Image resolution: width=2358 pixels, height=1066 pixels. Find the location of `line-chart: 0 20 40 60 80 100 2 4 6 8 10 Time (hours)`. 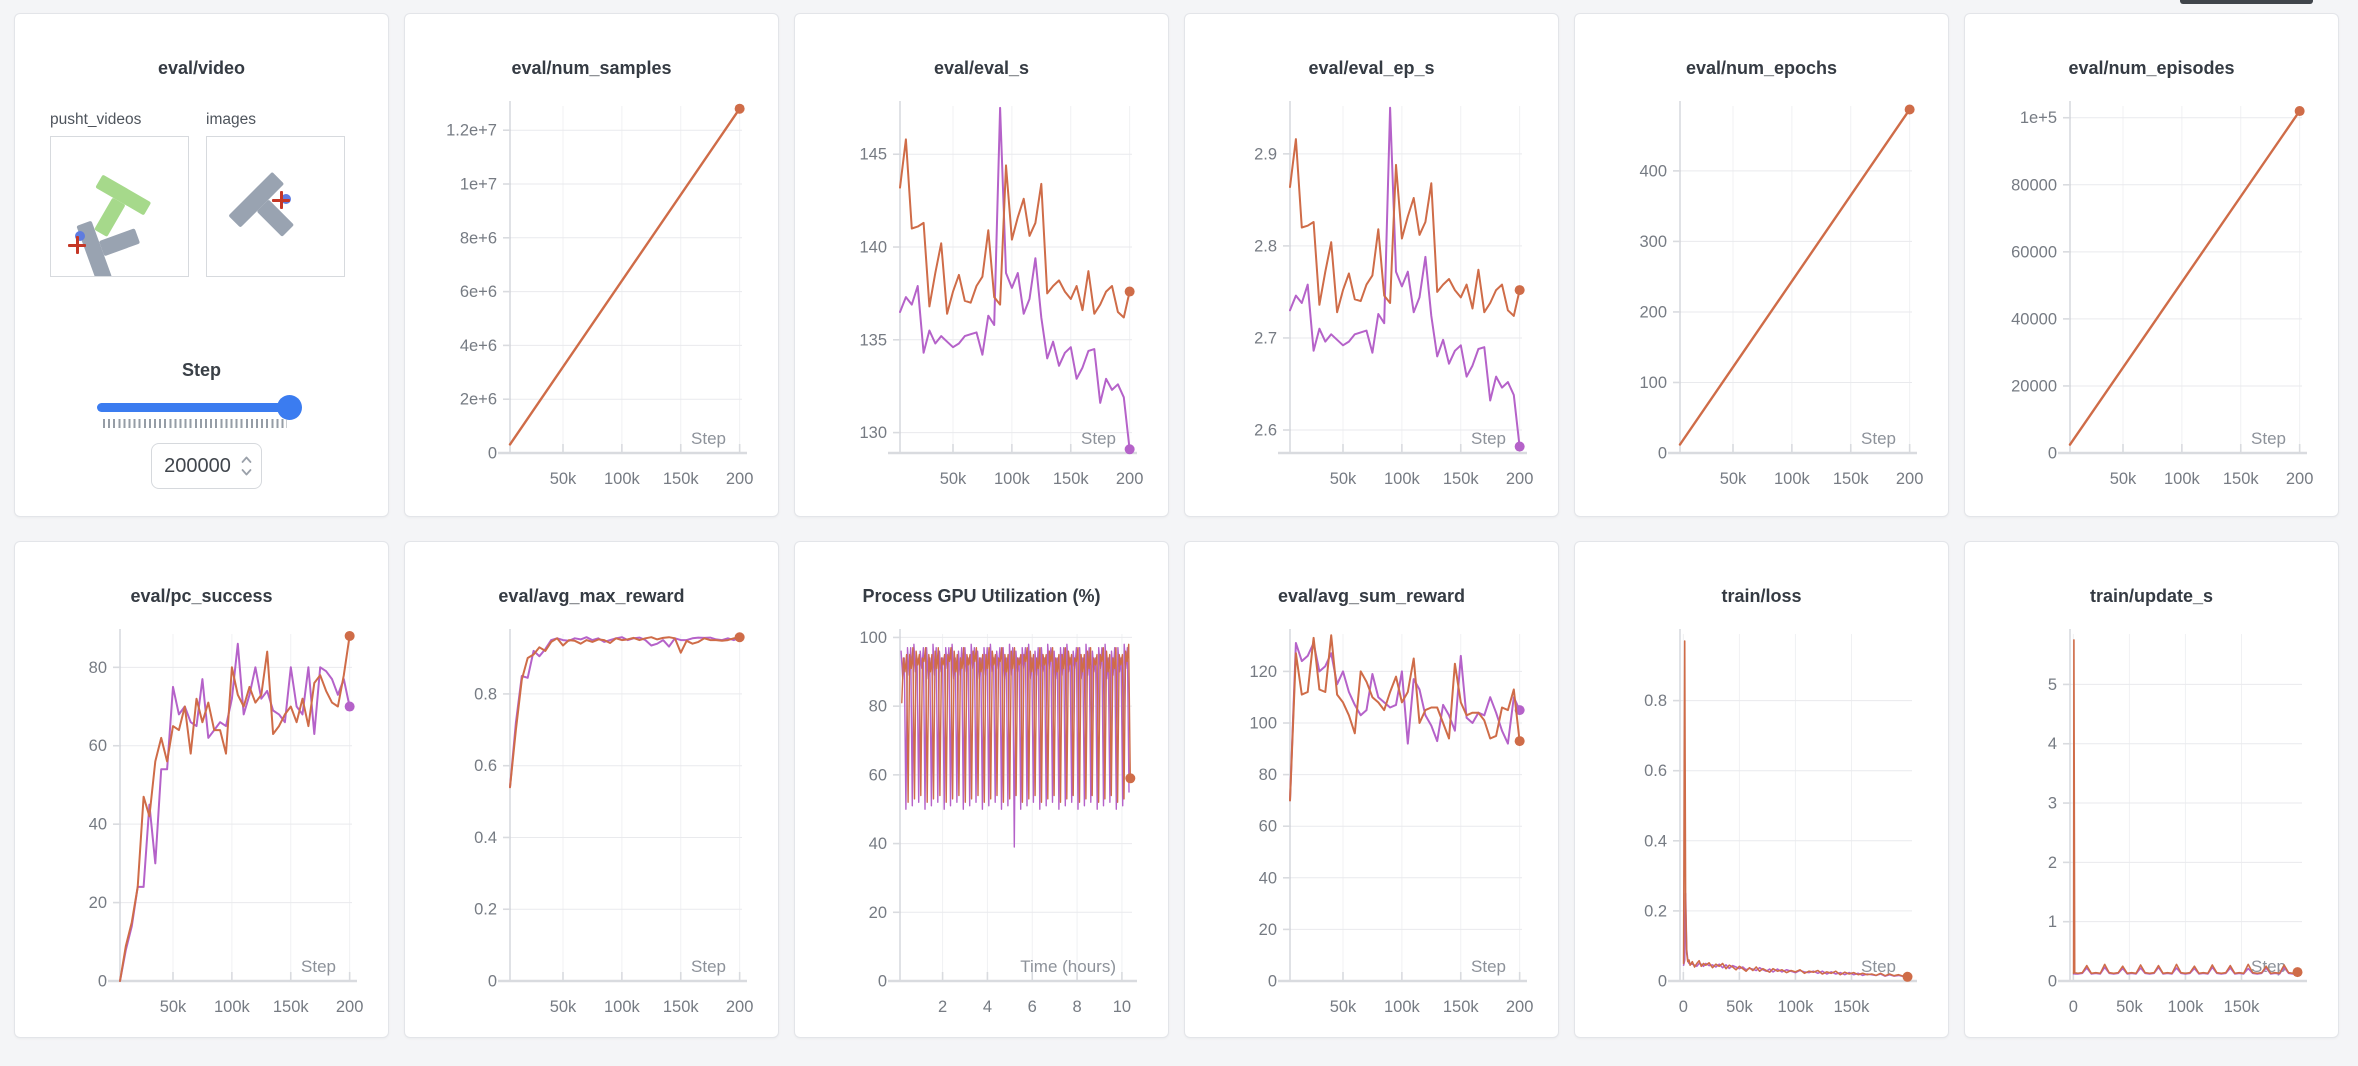

line-chart: 0 20 40 60 80 100 2 4 6 8 10 Time (hours) is located at coordinates (998, 822).